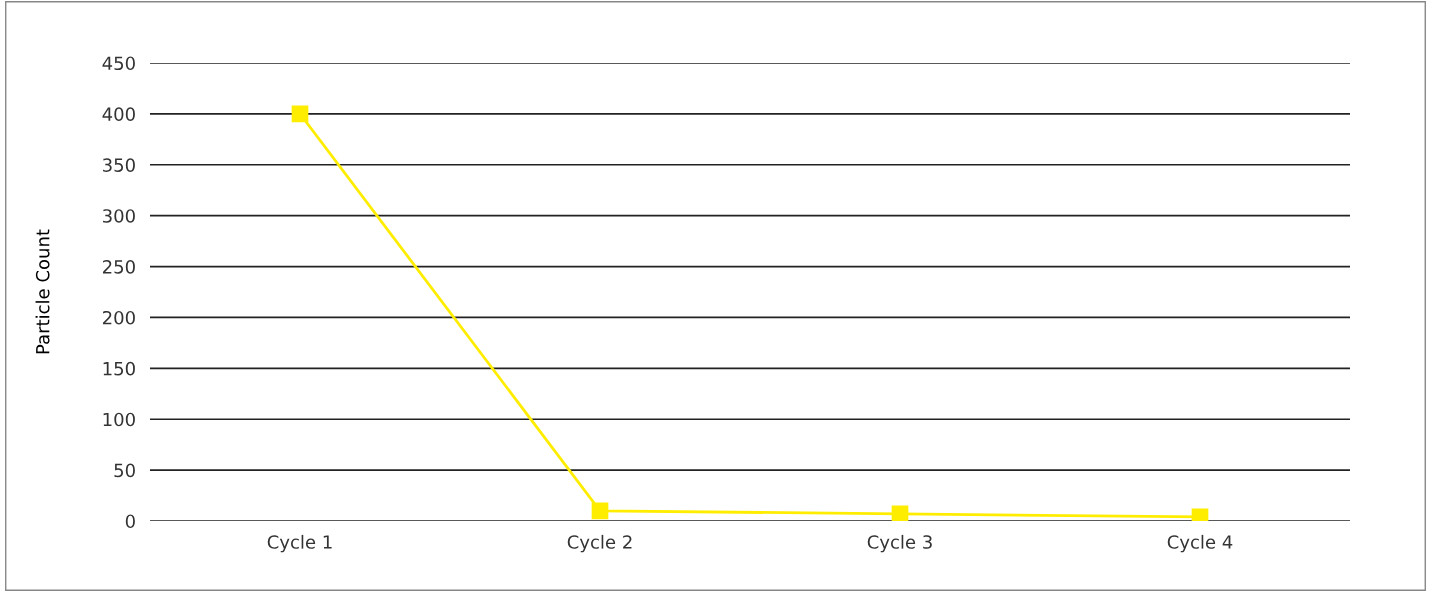 Image resolution: width=1431 pixels, height=592 pixels. What do you see at coordinates (118, 114) in the screenshot?
I see `y-tick-label: 400` at bounding box center [118, 114].